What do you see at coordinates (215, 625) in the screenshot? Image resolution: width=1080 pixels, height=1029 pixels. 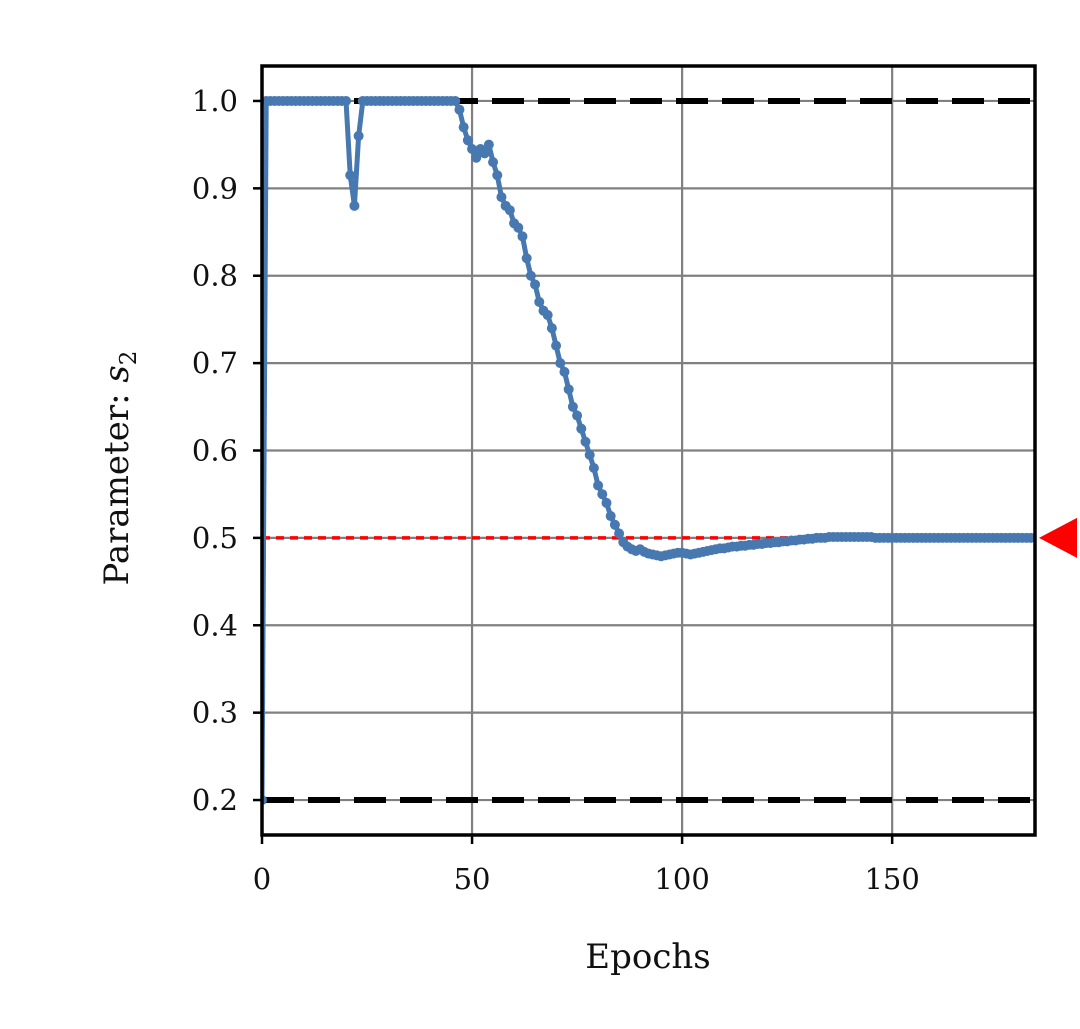 I see `y-tick-label: 0.4` at bounding box center [215, 625].